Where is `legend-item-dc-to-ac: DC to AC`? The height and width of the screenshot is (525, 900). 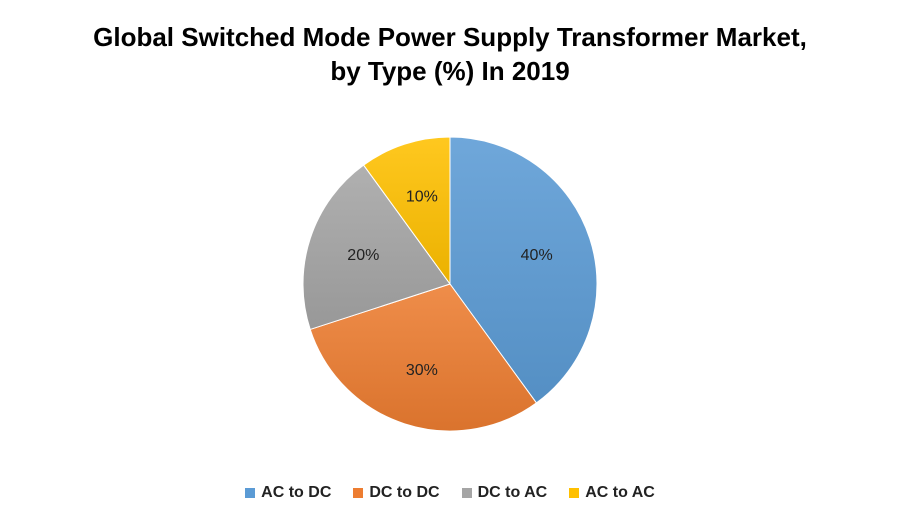 legend-item-dc-to-ac: DC to AC is located at coordinates (504, 493).